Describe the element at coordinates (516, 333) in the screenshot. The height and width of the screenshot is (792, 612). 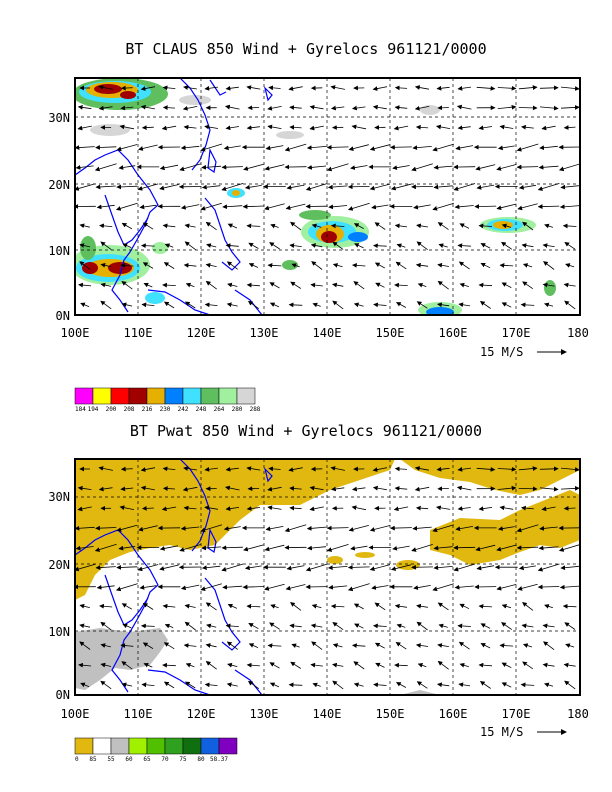
I see `panel1-lon-label: 170E` at that location.